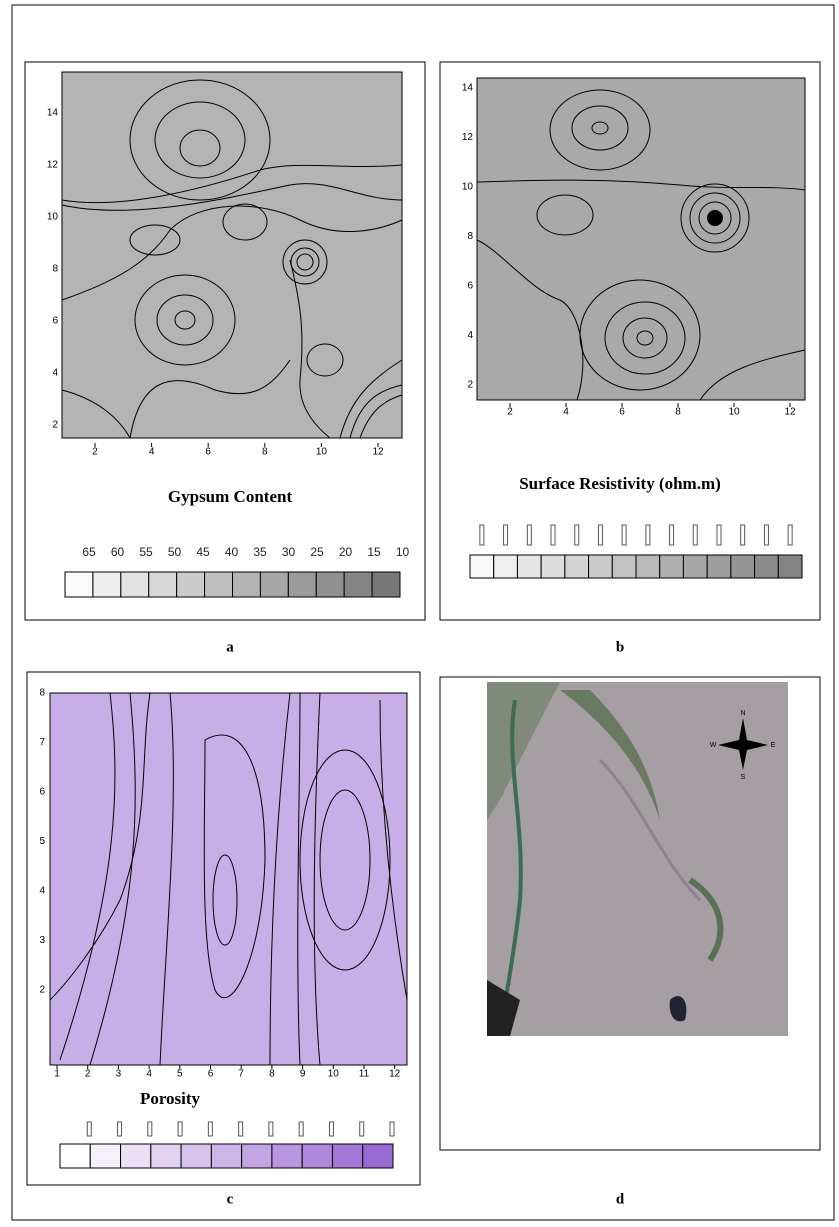 This screenshot has width=839, height=1227. Describe the element at coordinates (317, 552) in the screenshot. I see `legend-label: 25` at that location.